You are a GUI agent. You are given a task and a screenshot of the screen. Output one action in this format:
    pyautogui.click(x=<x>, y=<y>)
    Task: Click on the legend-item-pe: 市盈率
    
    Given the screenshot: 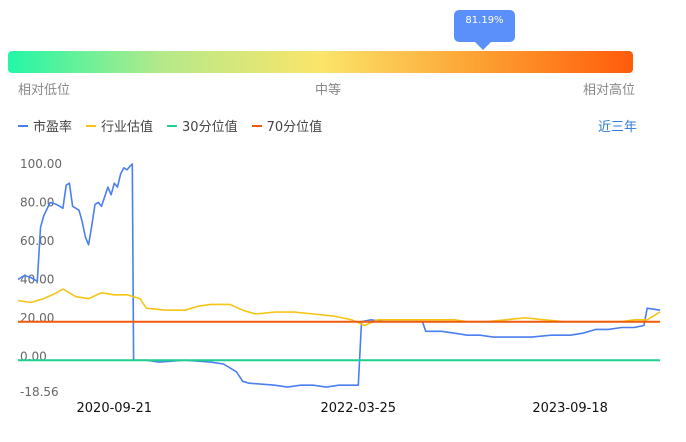 What is the action you would take?
    pyautogui.click(x=45, y=125)
    